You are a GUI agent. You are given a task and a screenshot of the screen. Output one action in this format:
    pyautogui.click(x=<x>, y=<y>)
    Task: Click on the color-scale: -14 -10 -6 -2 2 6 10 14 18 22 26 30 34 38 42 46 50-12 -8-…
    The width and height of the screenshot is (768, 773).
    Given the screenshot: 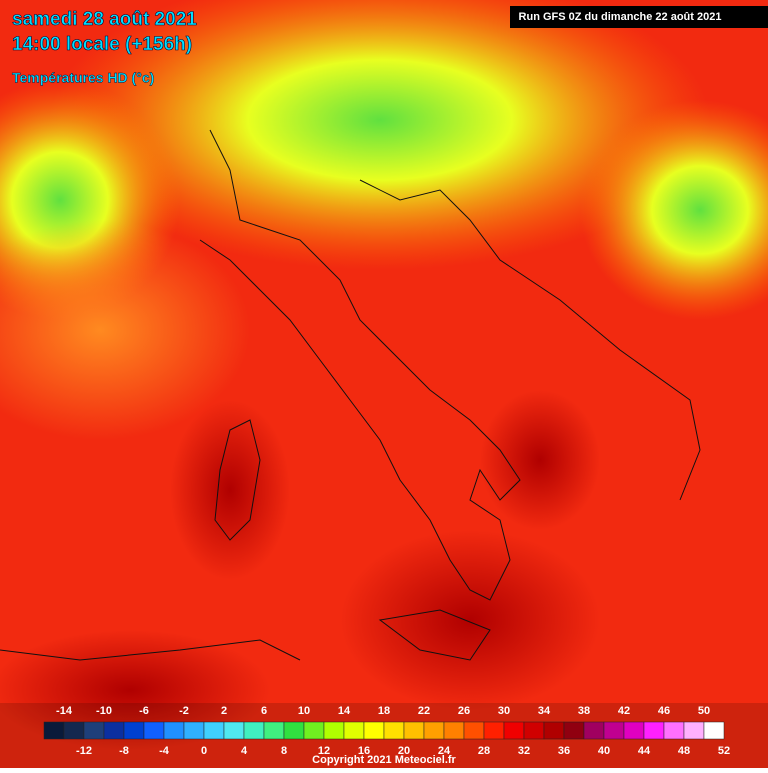 What is the action you would take?
    pyautogui.click(x=386, y=731)
    